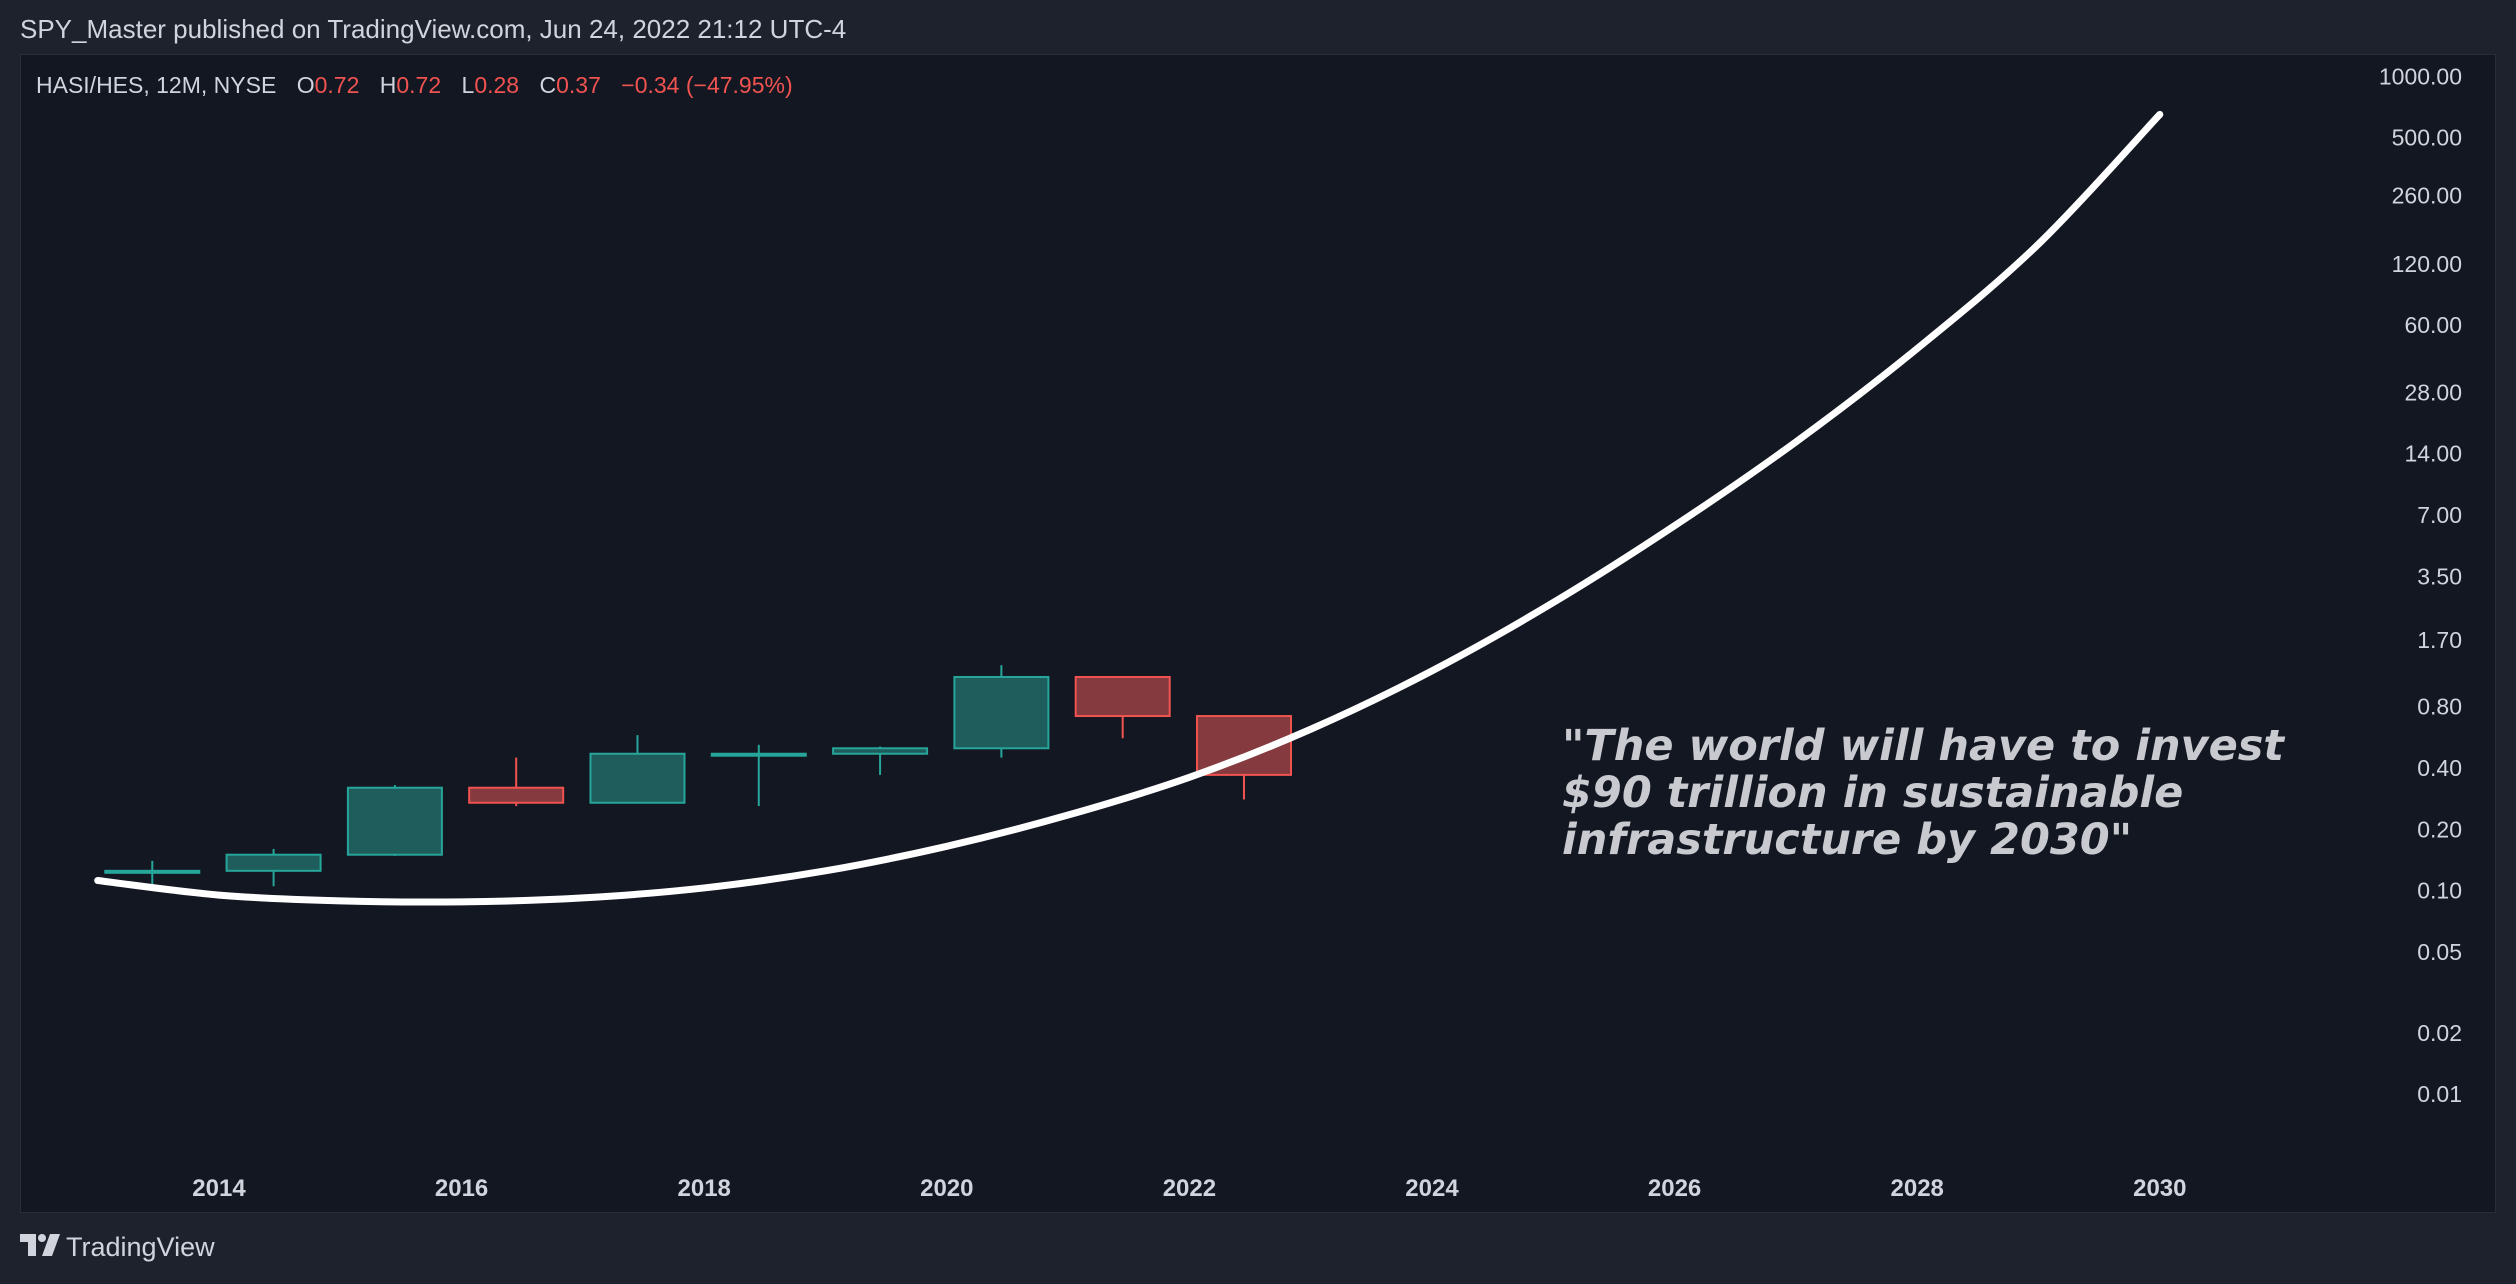 Image resolution: width=2516 pixels, height=1284 pixels. What do you see at coordinates (880, 760) in the screenshot?
I see `candle-2019` at bounding box center [880, 760].